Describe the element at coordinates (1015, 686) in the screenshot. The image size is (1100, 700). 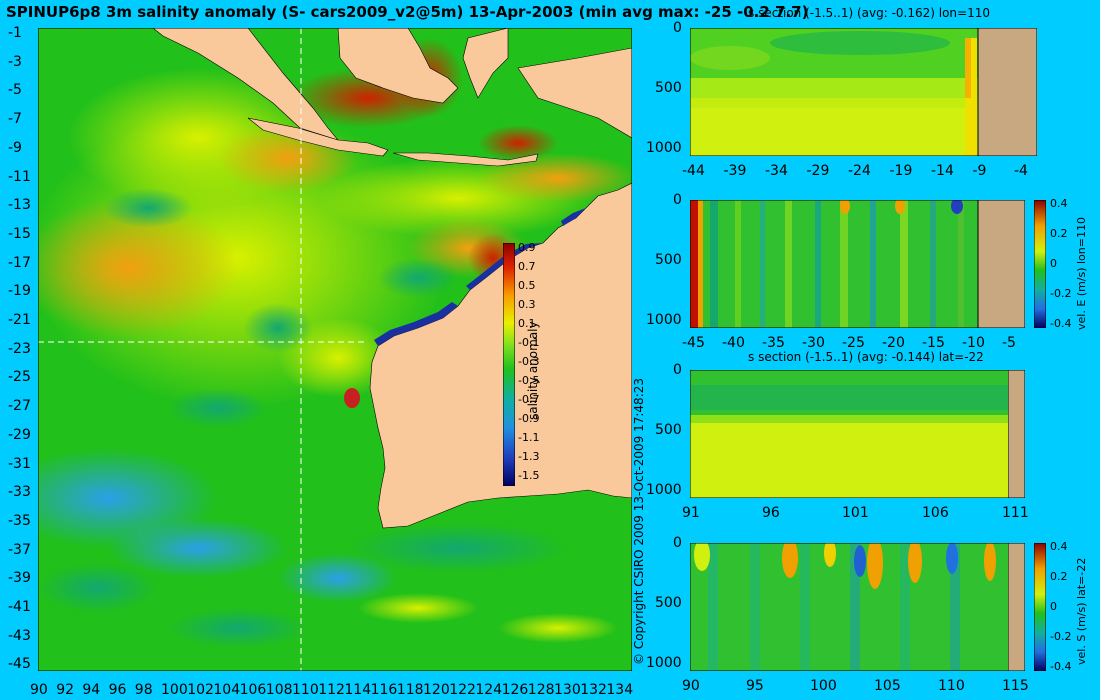
I see `velS-section-x-tick: 115` at that location.